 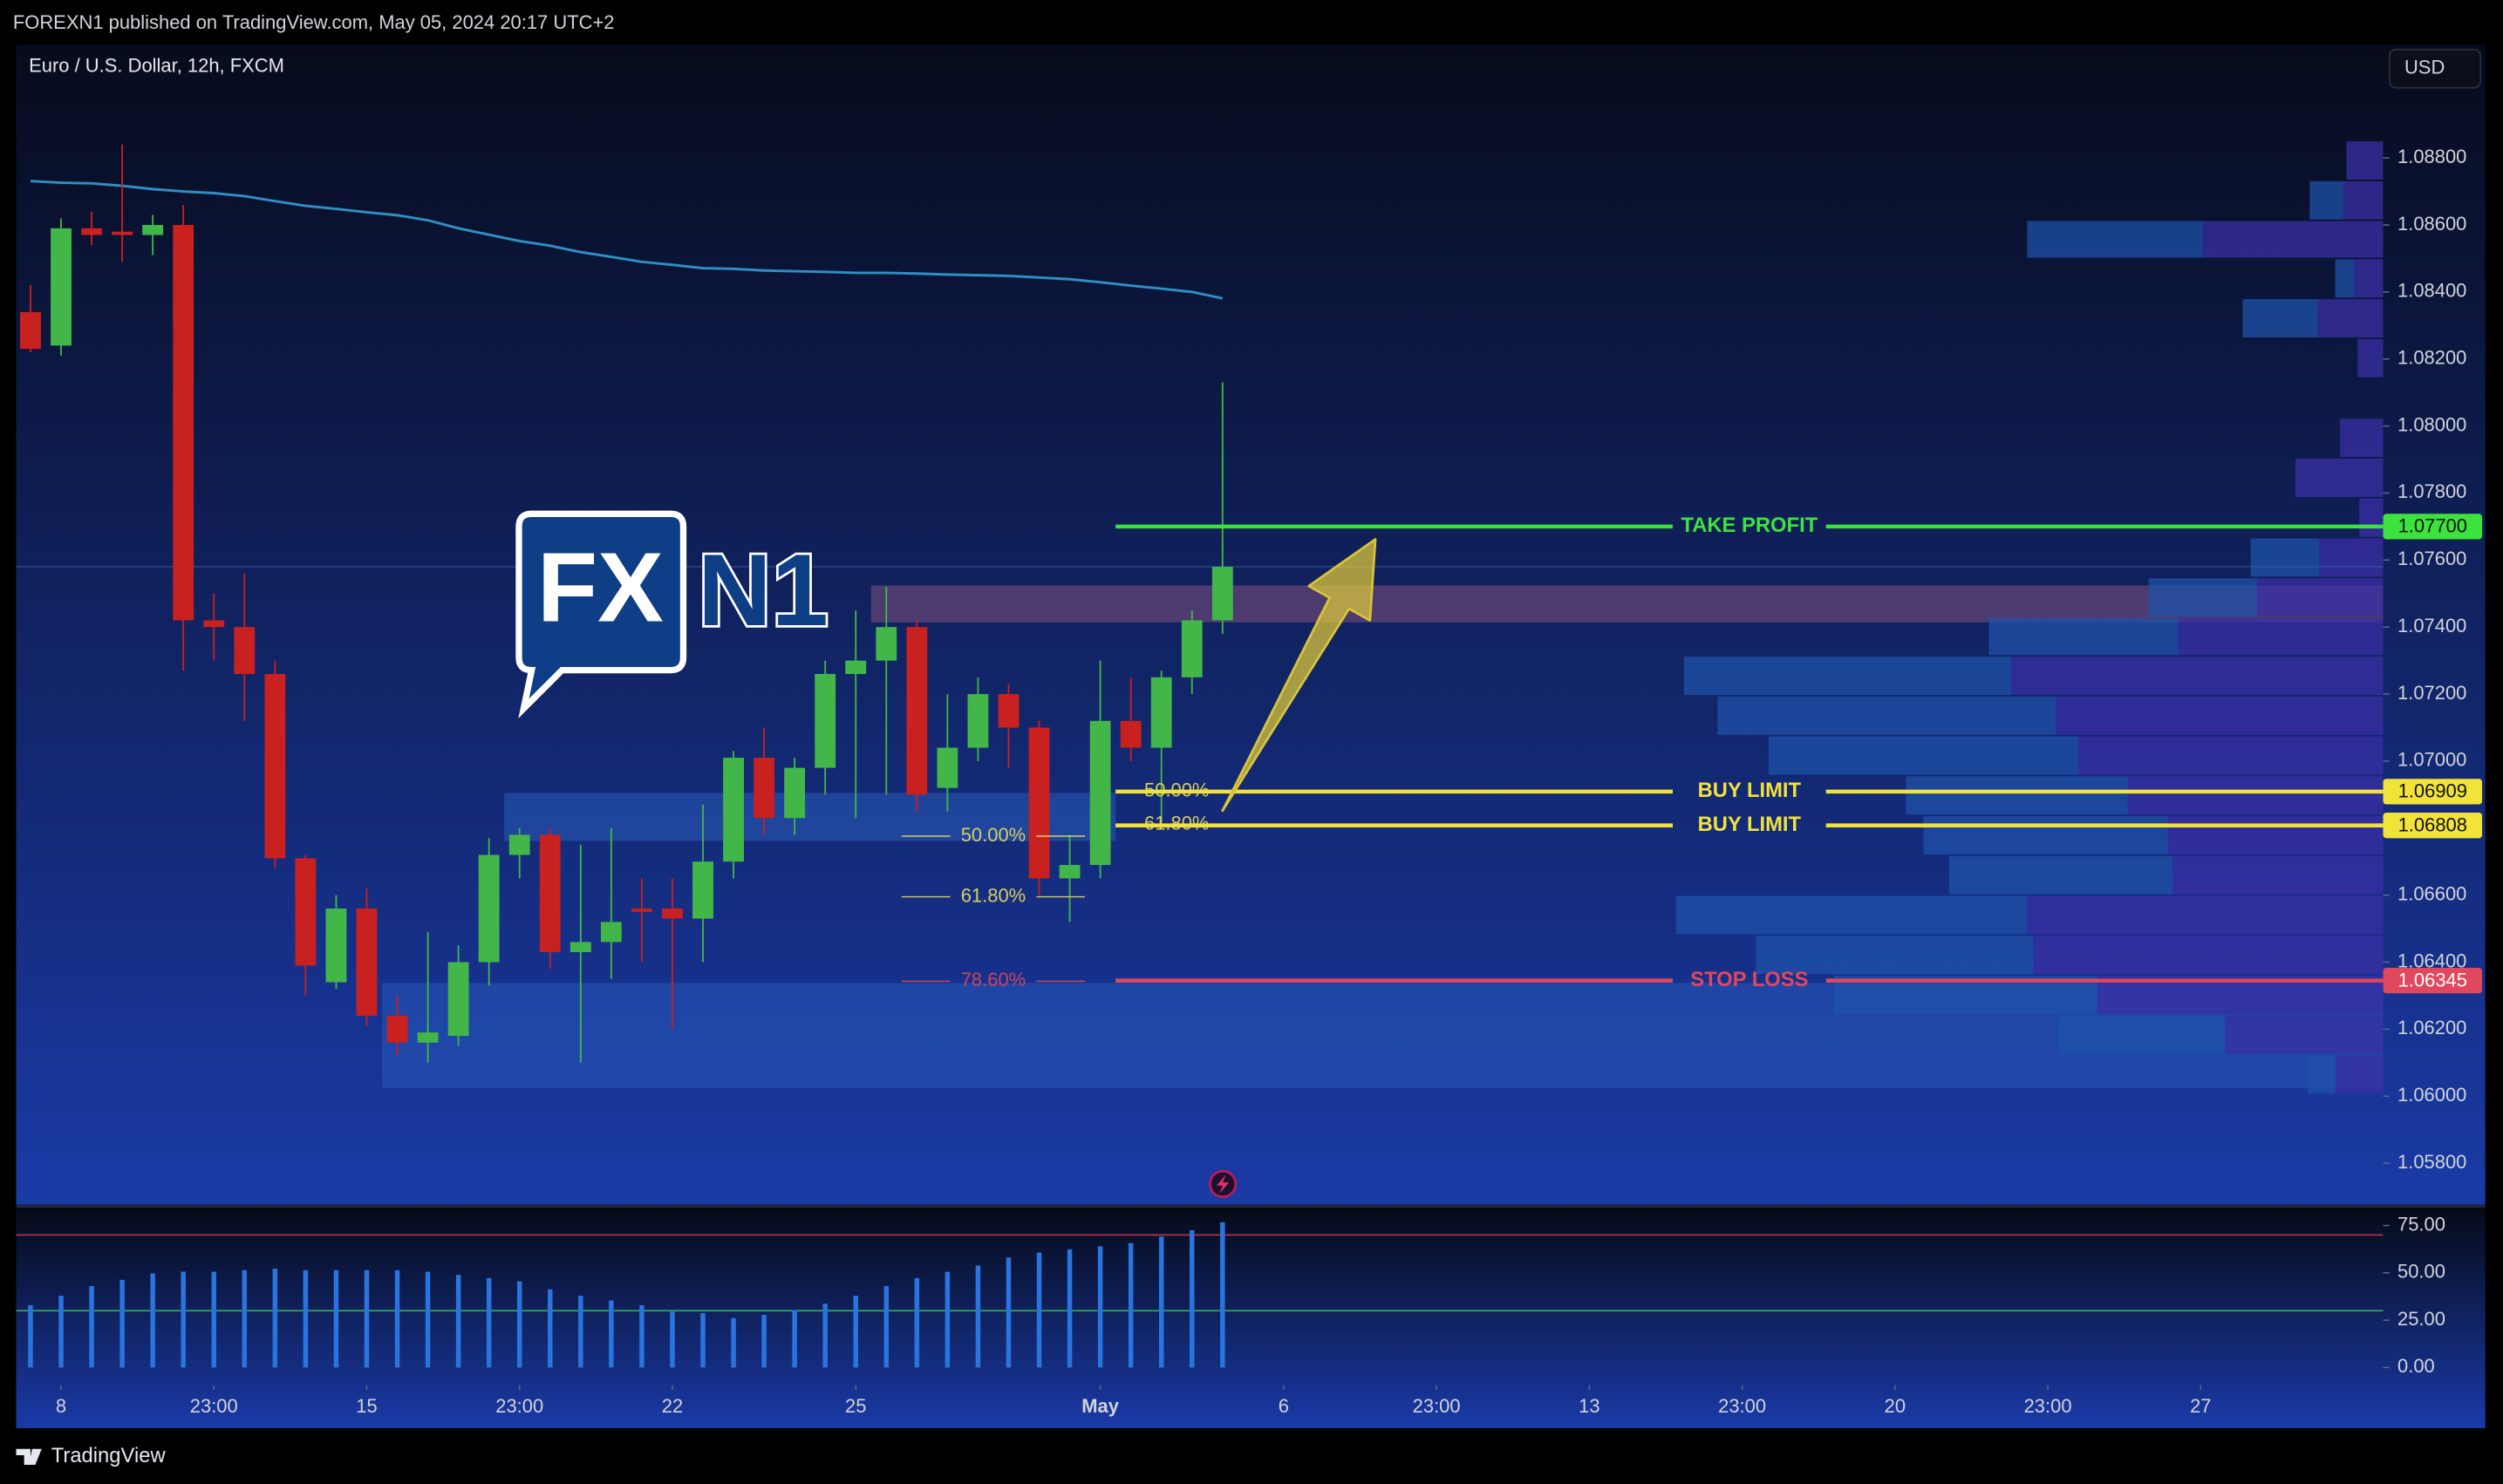 I want to click on price-badge-label: 1.06909, so click(x=2432, y=791).